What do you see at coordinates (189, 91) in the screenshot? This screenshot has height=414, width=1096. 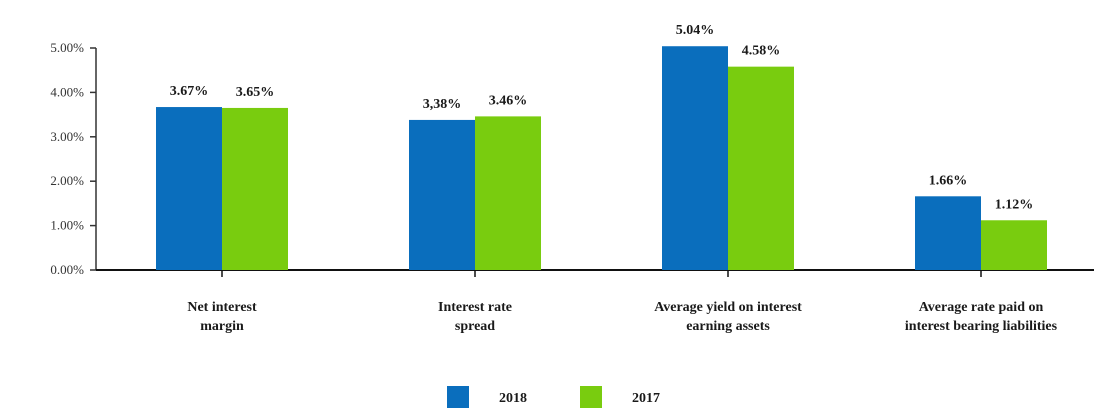 I see `data-label-2018-1: 3.67%` at bounding box center [189, 91].